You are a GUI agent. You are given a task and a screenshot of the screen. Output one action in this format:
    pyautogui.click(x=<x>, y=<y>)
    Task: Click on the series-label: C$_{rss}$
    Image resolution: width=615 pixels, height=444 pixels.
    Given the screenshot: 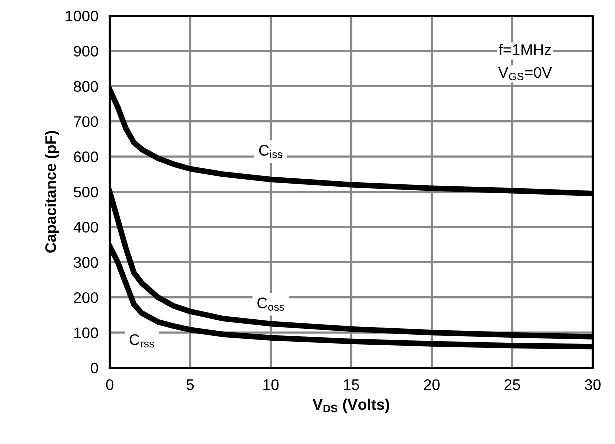 What is the action you would take?
    pyautogui.click(x=142, y=341)
    